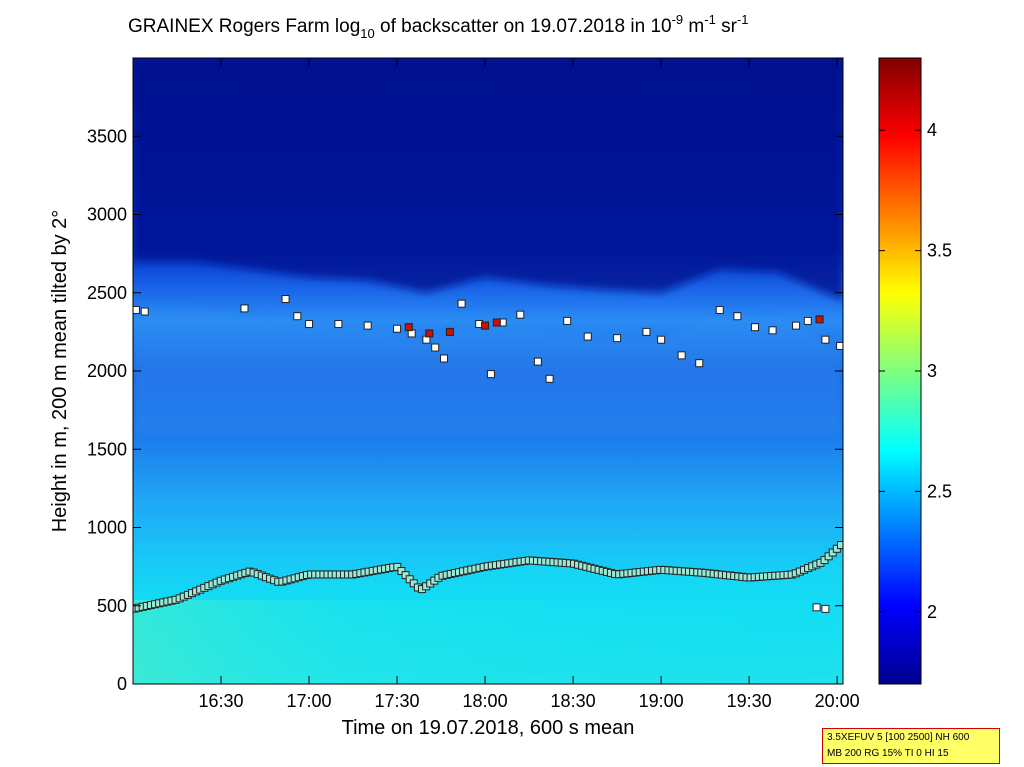  I want to click on y-tick-label: 1000, so click(107, 528).